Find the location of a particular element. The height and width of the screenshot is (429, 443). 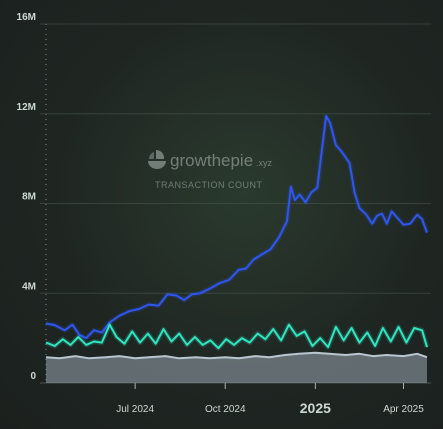

watermark: growthepie .xyz TRANSACTION COUNT is located at coordinates (210, 169).